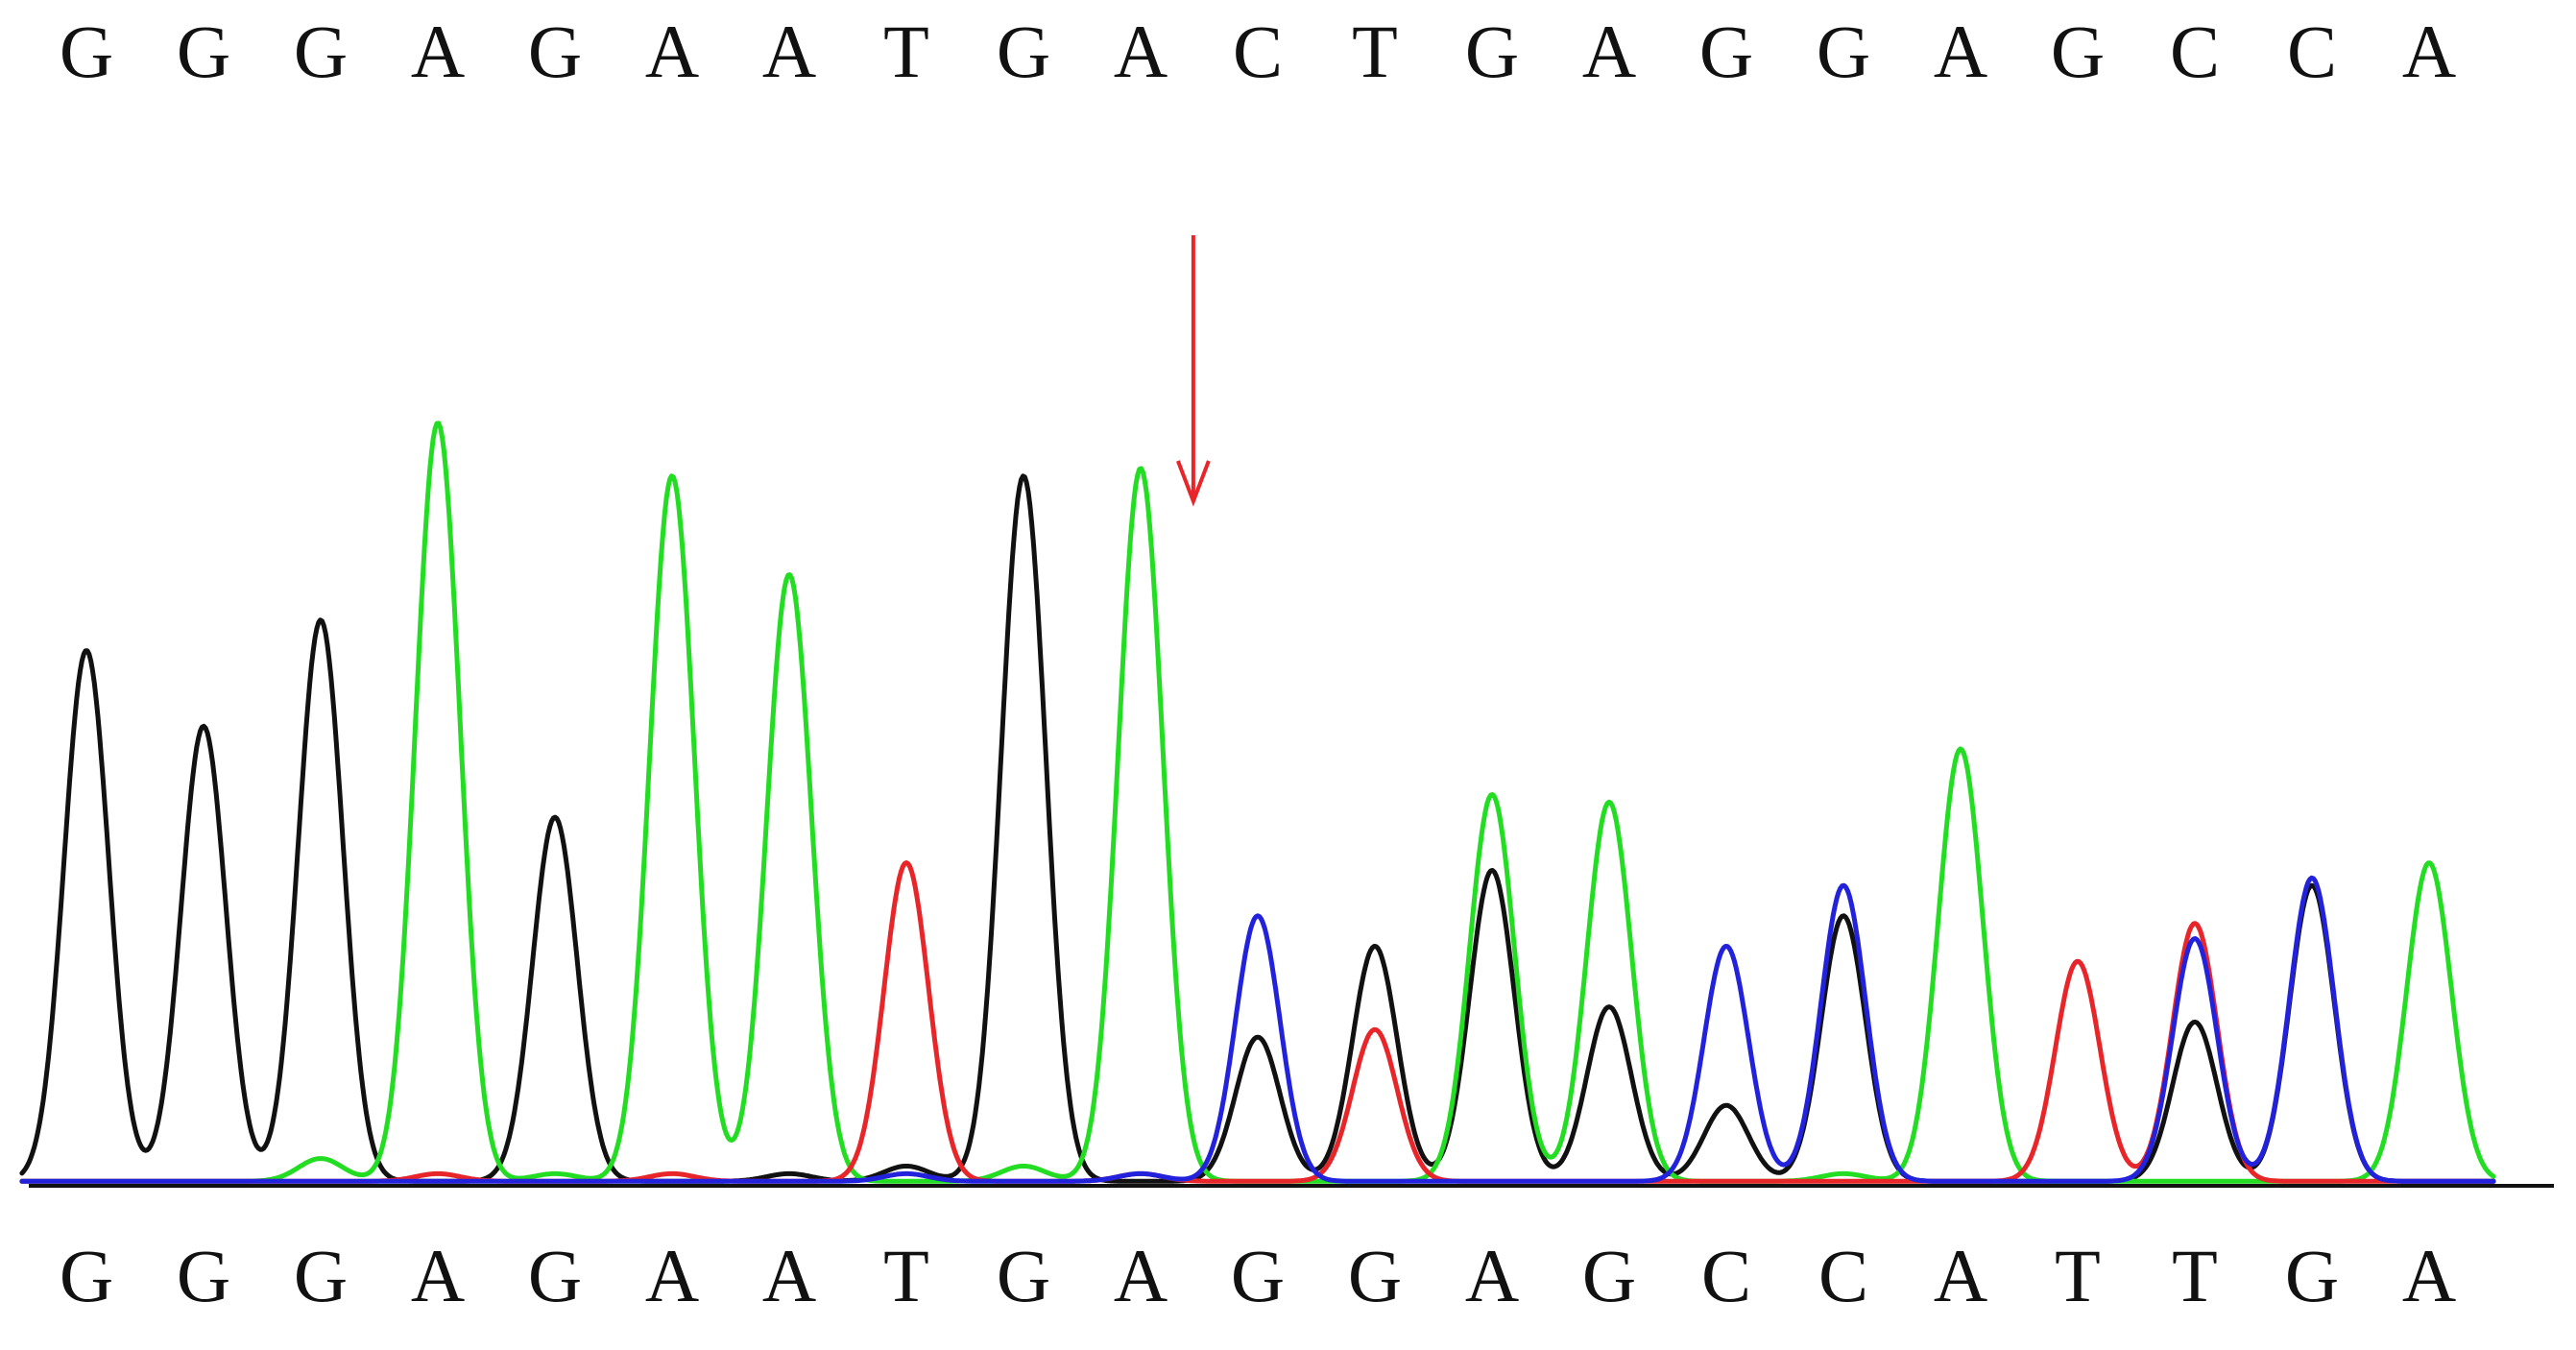  What do you see at coordinates (906, 51) in the screenshot?
I see `top-base-8: T` at bounding box center [906, 51].